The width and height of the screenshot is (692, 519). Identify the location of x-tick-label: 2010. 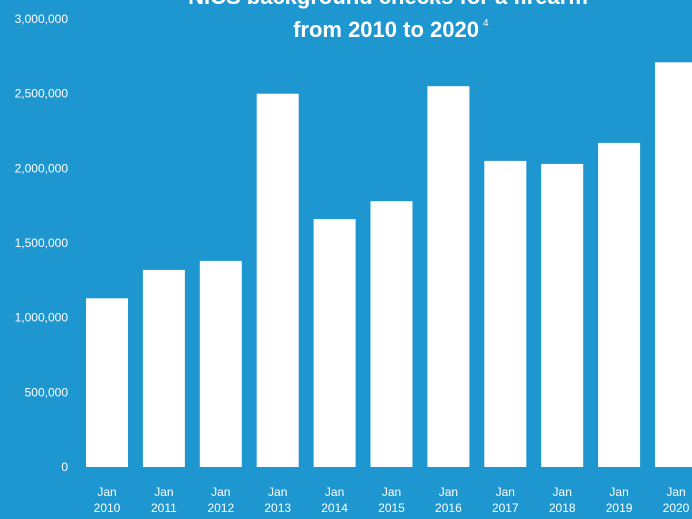
(107, 508).